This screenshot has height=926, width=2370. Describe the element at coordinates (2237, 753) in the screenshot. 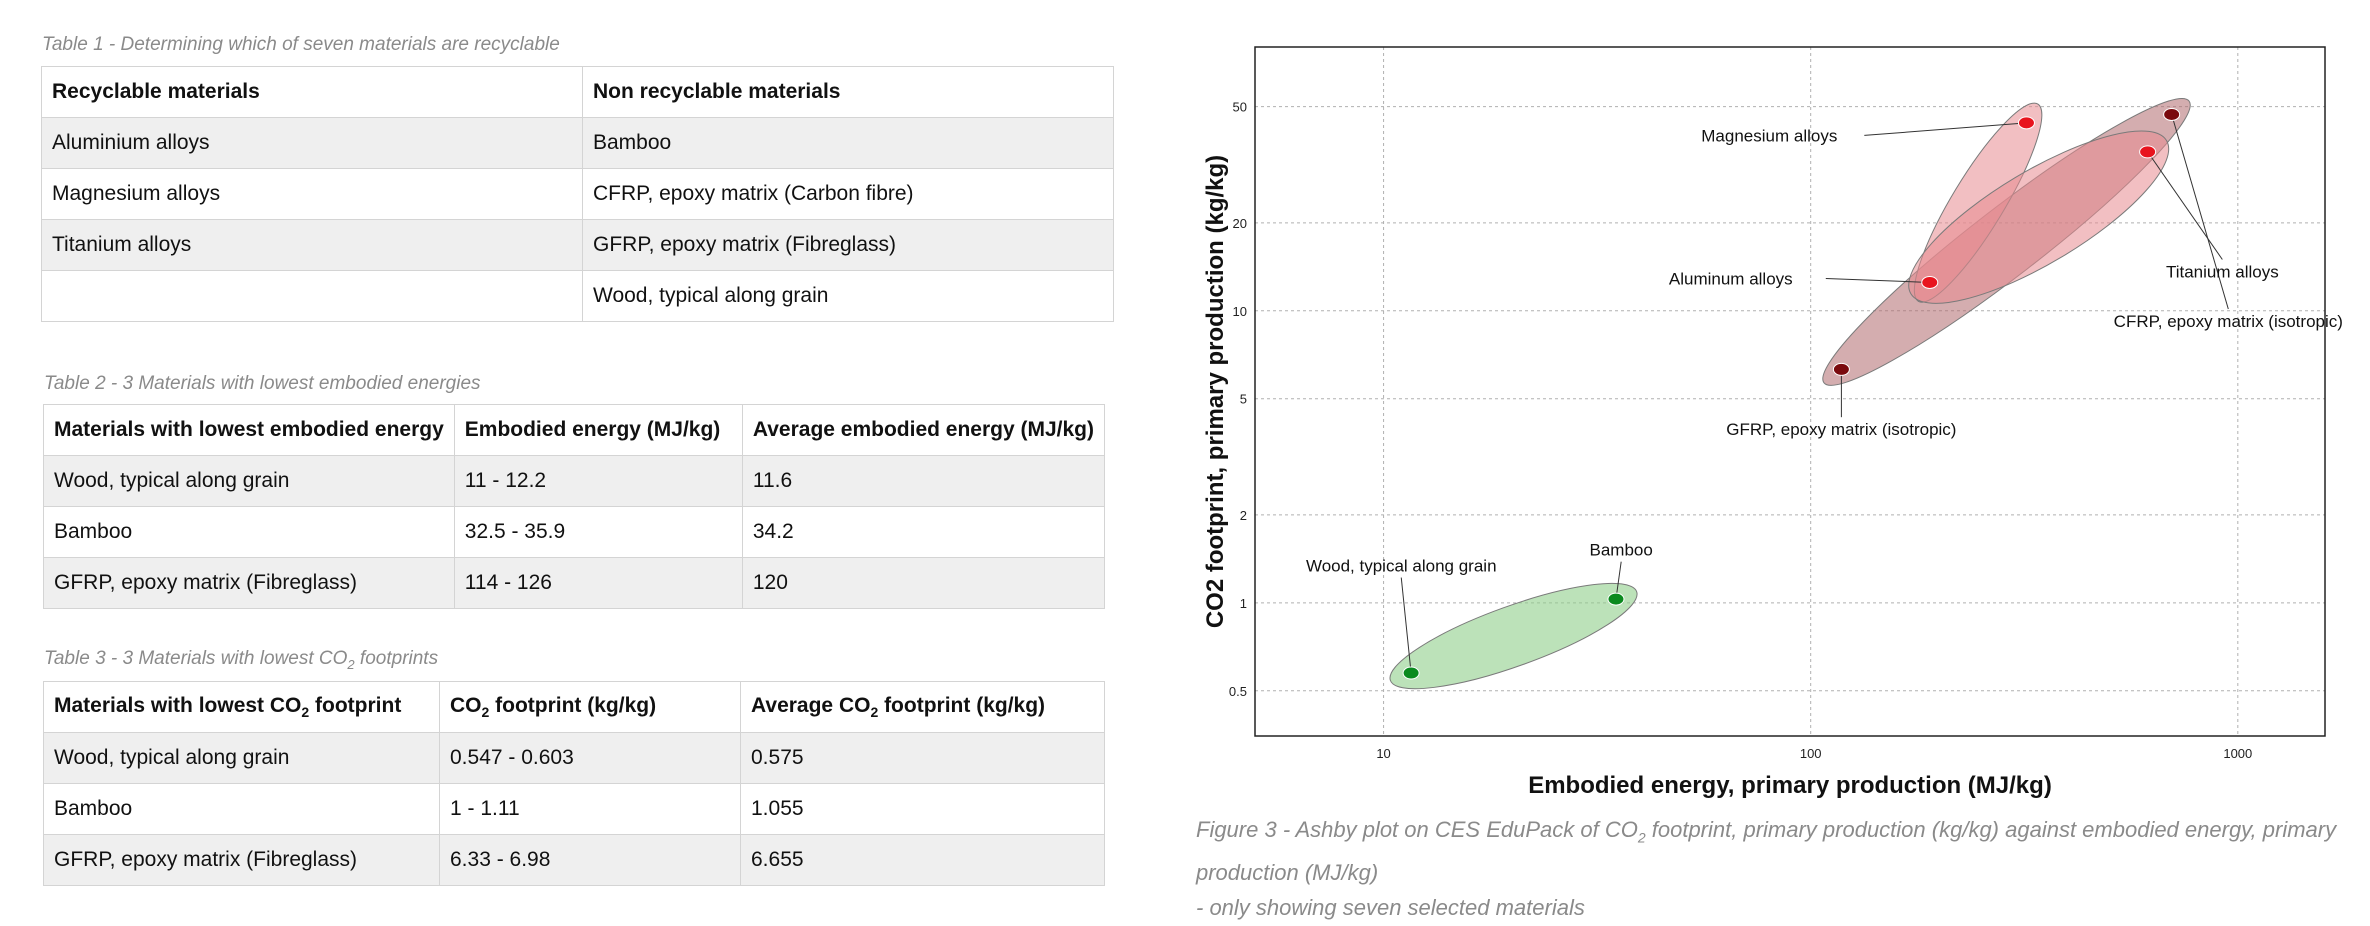

I see `x-tick-label: 1000` at that location.